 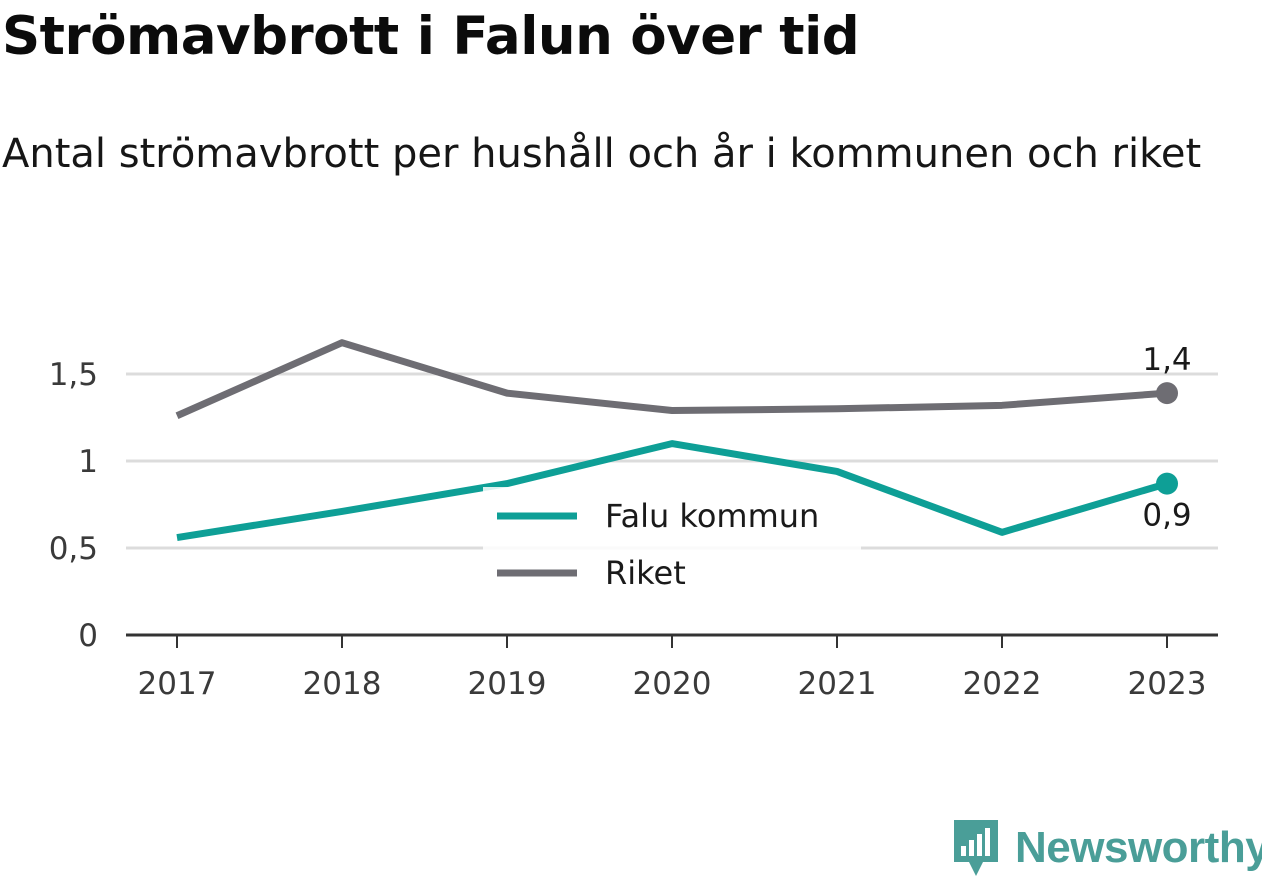 I want to click on y-tick-label: 0, so click(x=88, y=636).